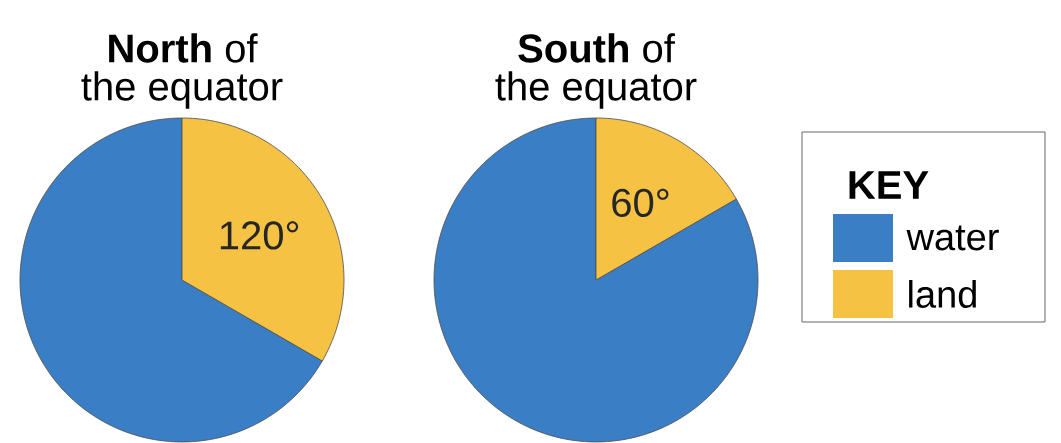  Describe the element at coordinates (942, 294) in the screenshot. I see `legend-label: land` at that location.